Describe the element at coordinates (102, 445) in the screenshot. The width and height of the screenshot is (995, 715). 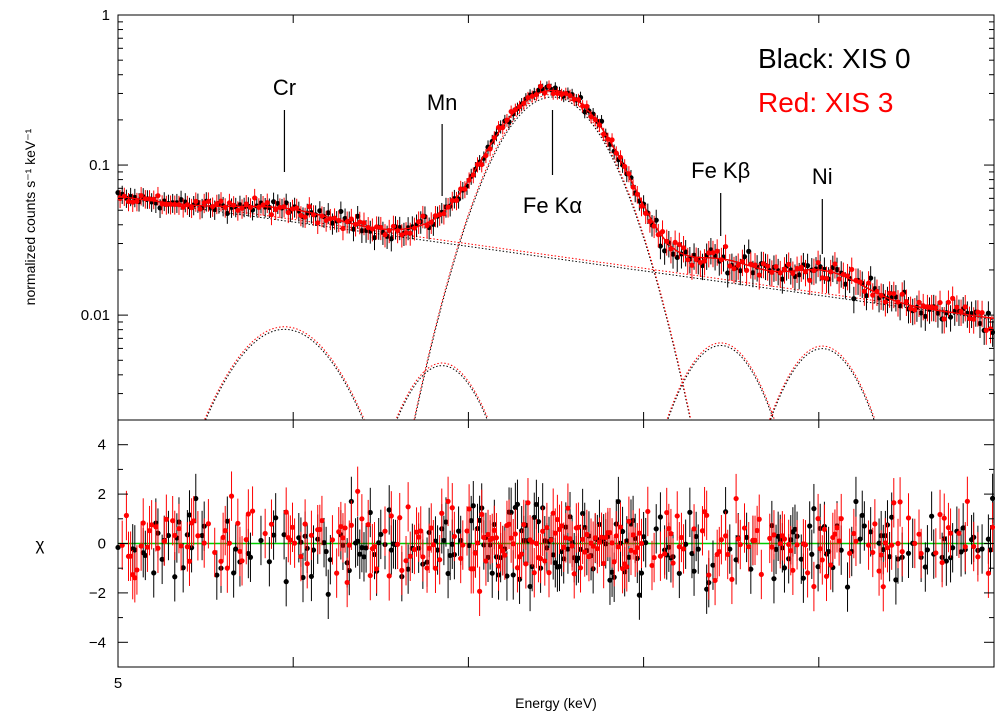
I see `residual-y-tick-label: 4` at that location.